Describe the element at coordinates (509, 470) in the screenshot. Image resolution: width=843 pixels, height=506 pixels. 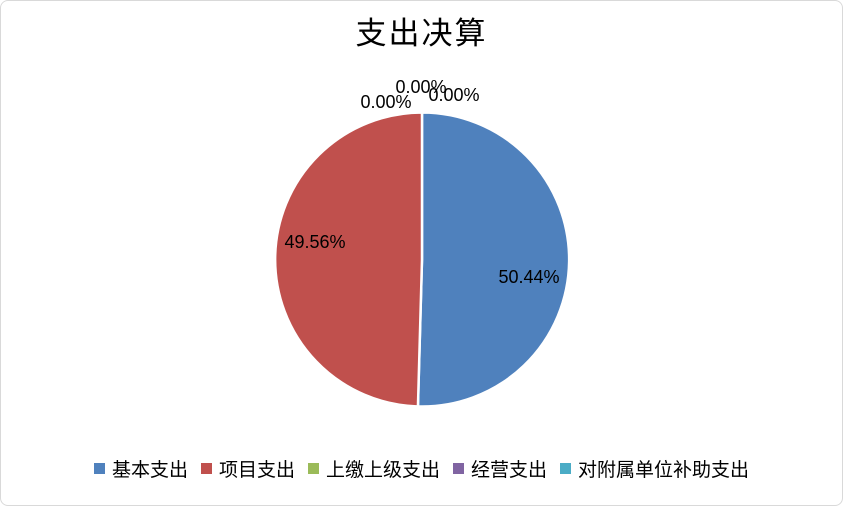
I see `legend-label-3: 经营支出` at that location.